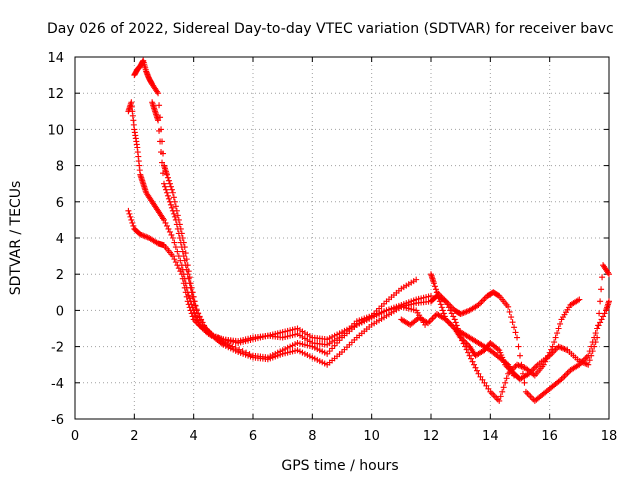 Image resolution: width=640 pixels, height=480 pixels. I want to click on y-tick-label: 14, so click(55, 58).